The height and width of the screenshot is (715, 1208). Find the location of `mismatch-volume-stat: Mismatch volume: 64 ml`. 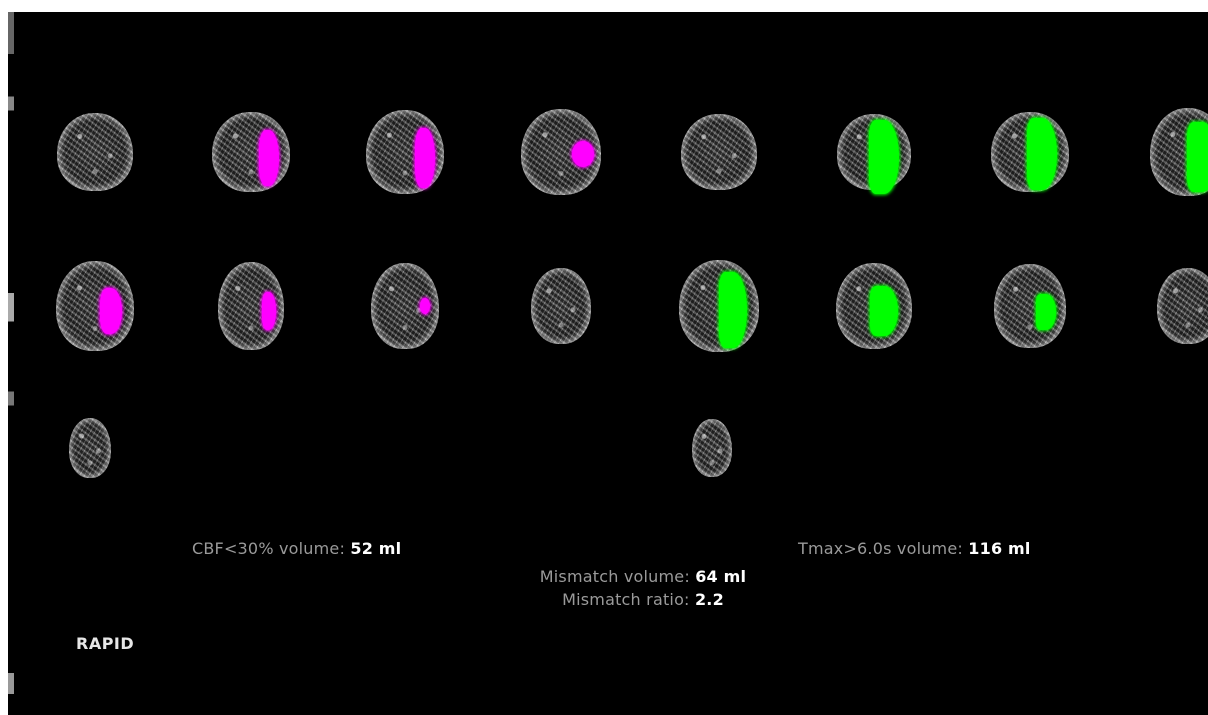

mismatch-volume-stat: Mismatch volume: 64 ml is located at coordinates (643, 576).